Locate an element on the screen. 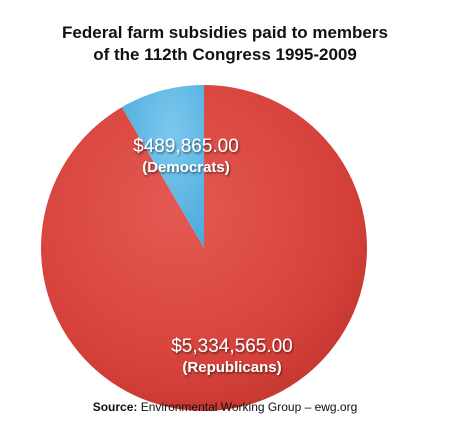 This screenshot has height=437, width=450. pie-slice-democrats is located at coordinates (162, 166).